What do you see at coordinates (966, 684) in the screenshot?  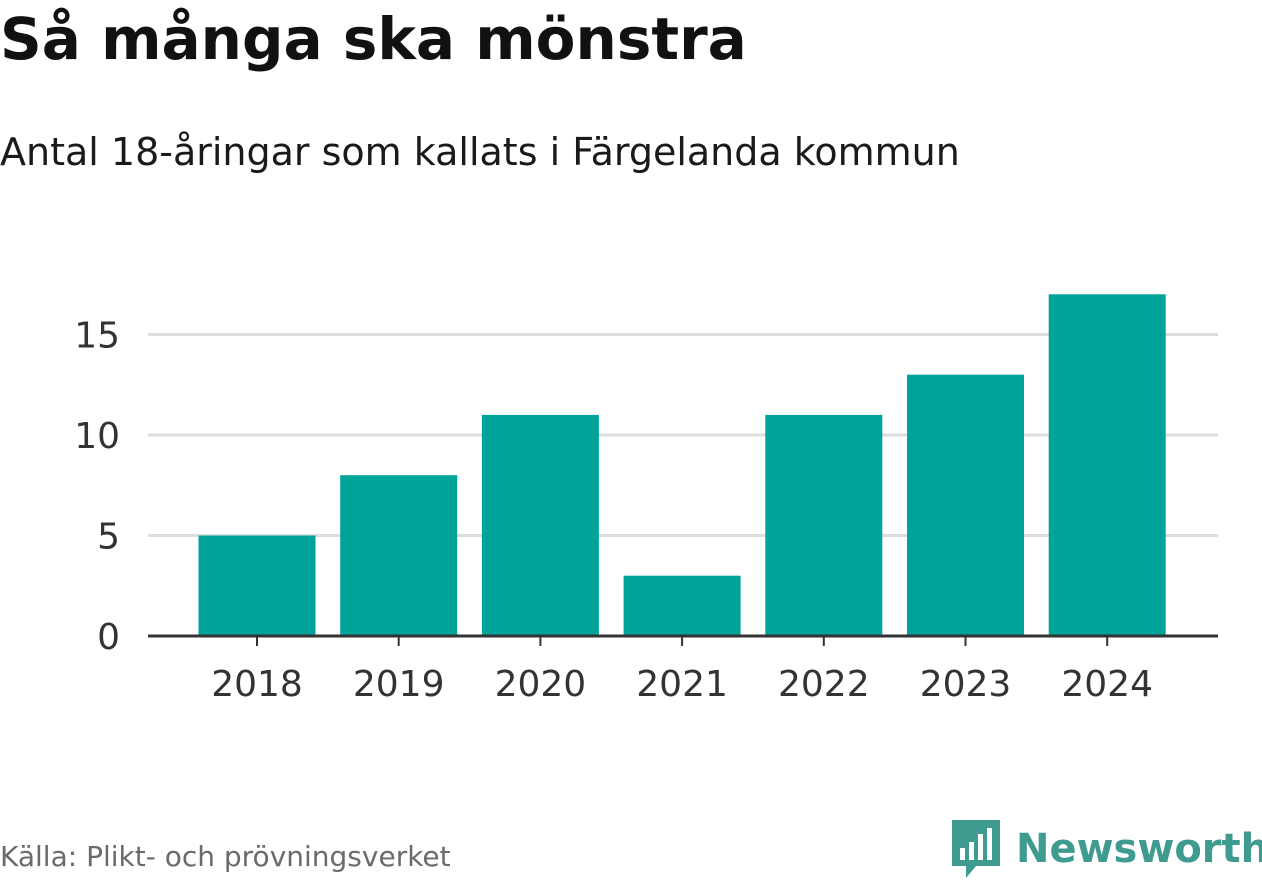 I see `x-tick-label: 2023` at bounding box center [966, 684].